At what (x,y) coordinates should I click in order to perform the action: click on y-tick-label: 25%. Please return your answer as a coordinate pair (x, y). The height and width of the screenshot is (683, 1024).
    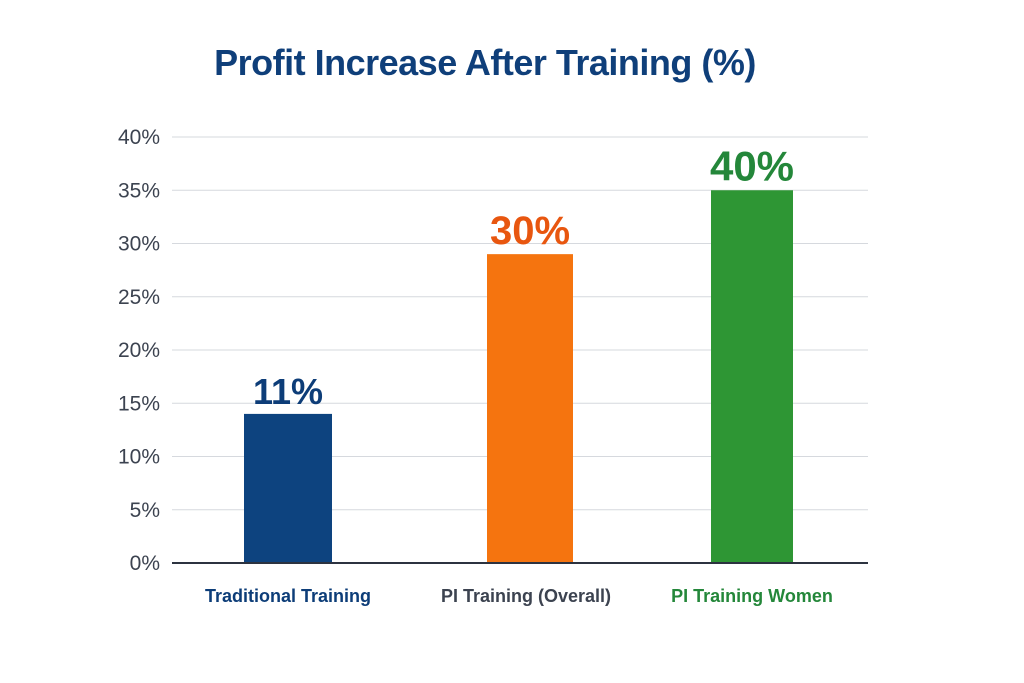
    Looking at the image, I should click on (139, 297).